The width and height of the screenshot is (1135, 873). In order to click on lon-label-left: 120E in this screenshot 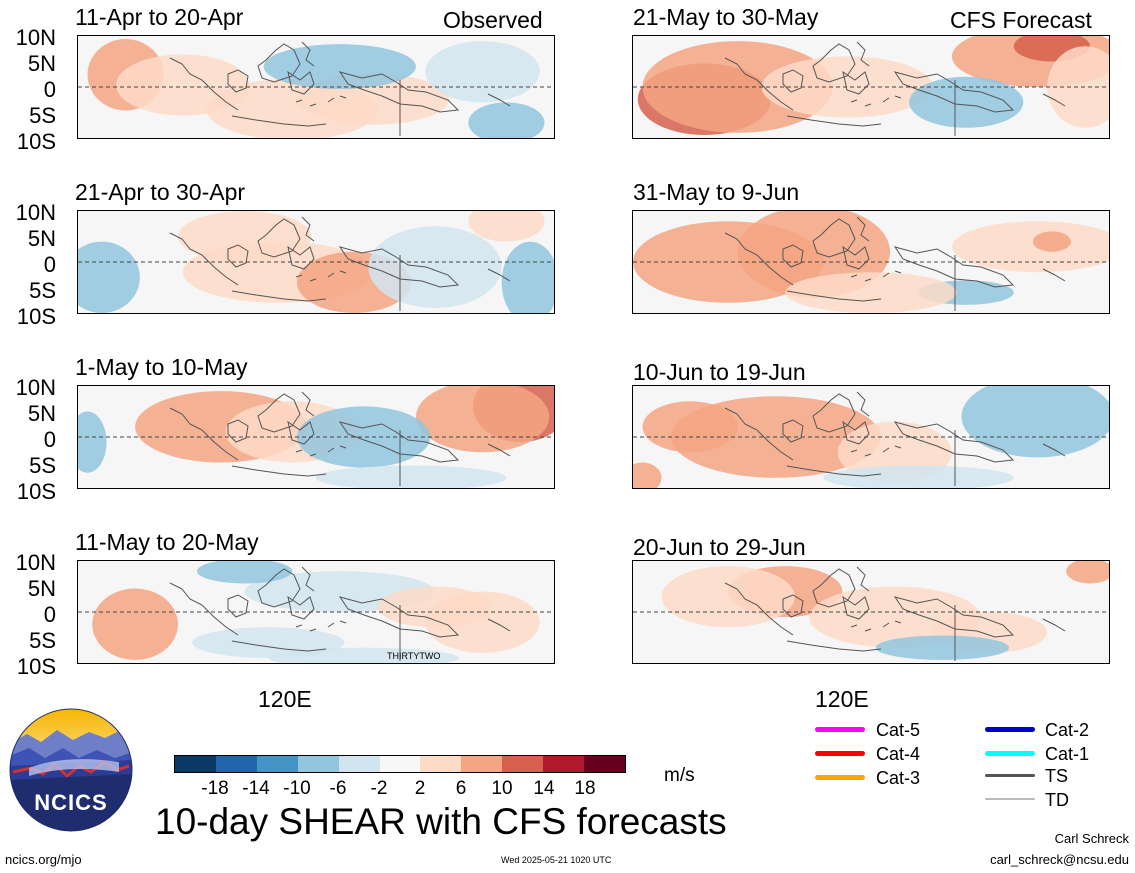, I will do `click(285, 699)`.